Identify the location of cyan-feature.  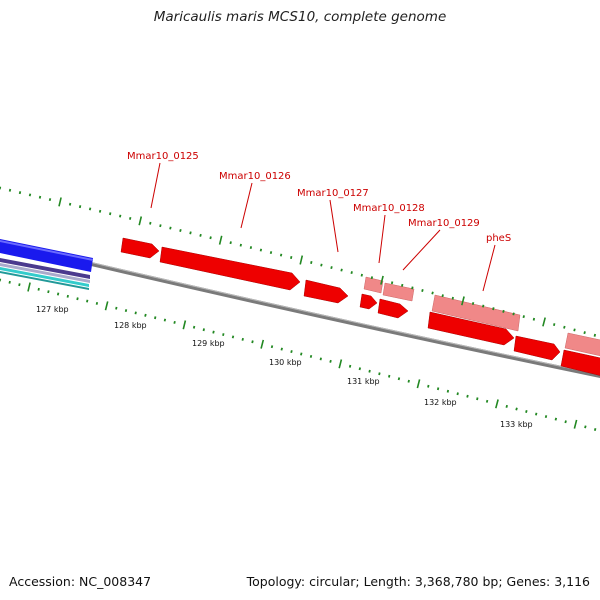
(44, 276).